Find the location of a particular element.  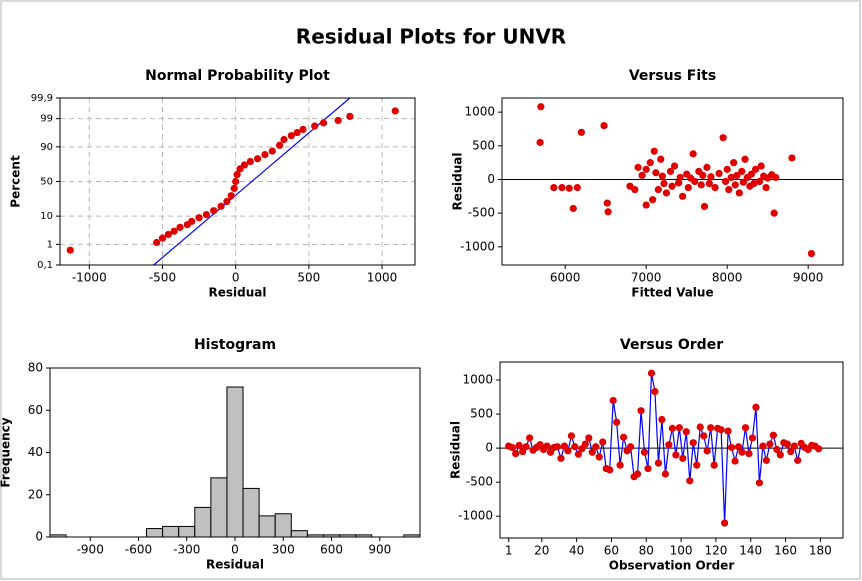

panel-title: Histogram is located at coordinates (235, 345).